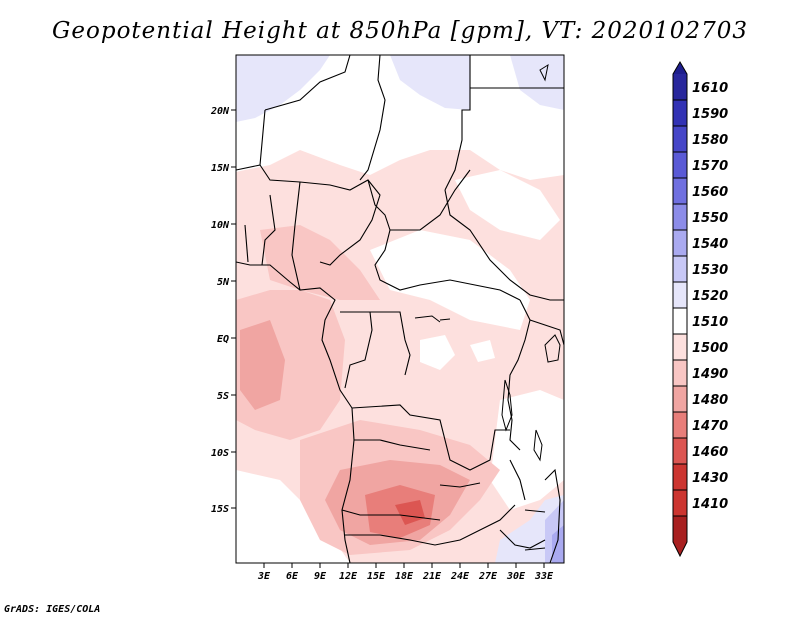 This screenshot has height=618, width=800. Describe the element at coordinates (220, 111) in the screenshot. I see `lat-label-20n: 20N` at that location.